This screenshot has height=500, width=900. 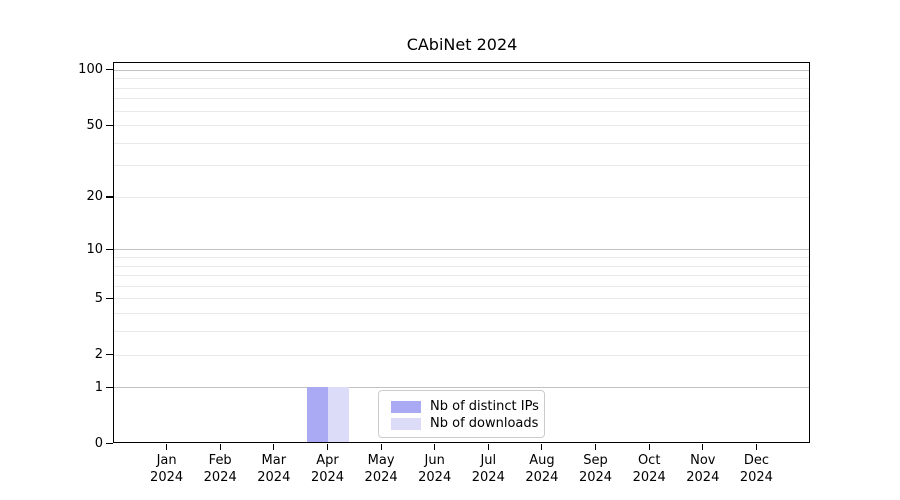 What do you see at coordinates (98, 443) in the screenshot?
I see `y-tick-label: 0` at bounding box center [98, 443].